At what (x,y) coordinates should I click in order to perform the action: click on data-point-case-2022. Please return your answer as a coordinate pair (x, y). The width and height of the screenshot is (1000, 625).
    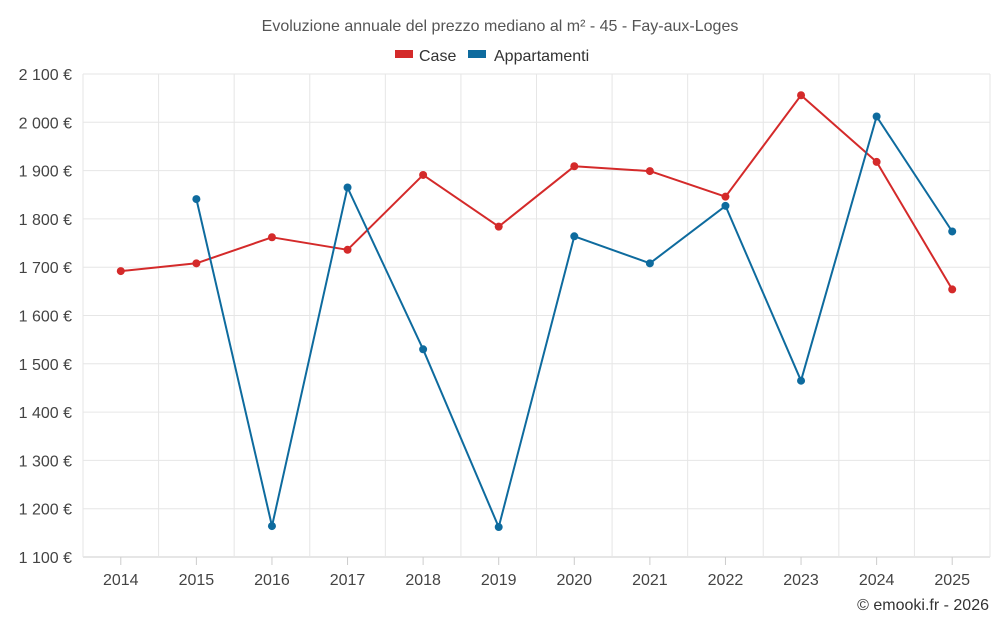
    Looking at the image, I should click on (725, 196).